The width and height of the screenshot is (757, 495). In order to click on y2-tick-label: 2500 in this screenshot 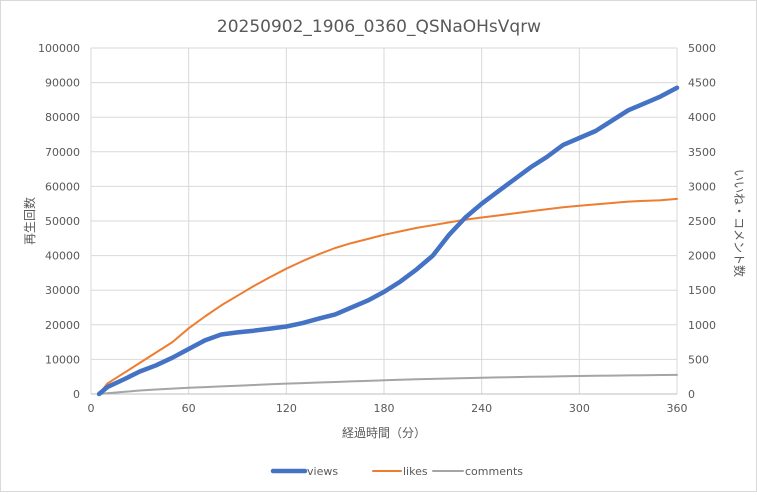, I will do `click(702, 221)`.